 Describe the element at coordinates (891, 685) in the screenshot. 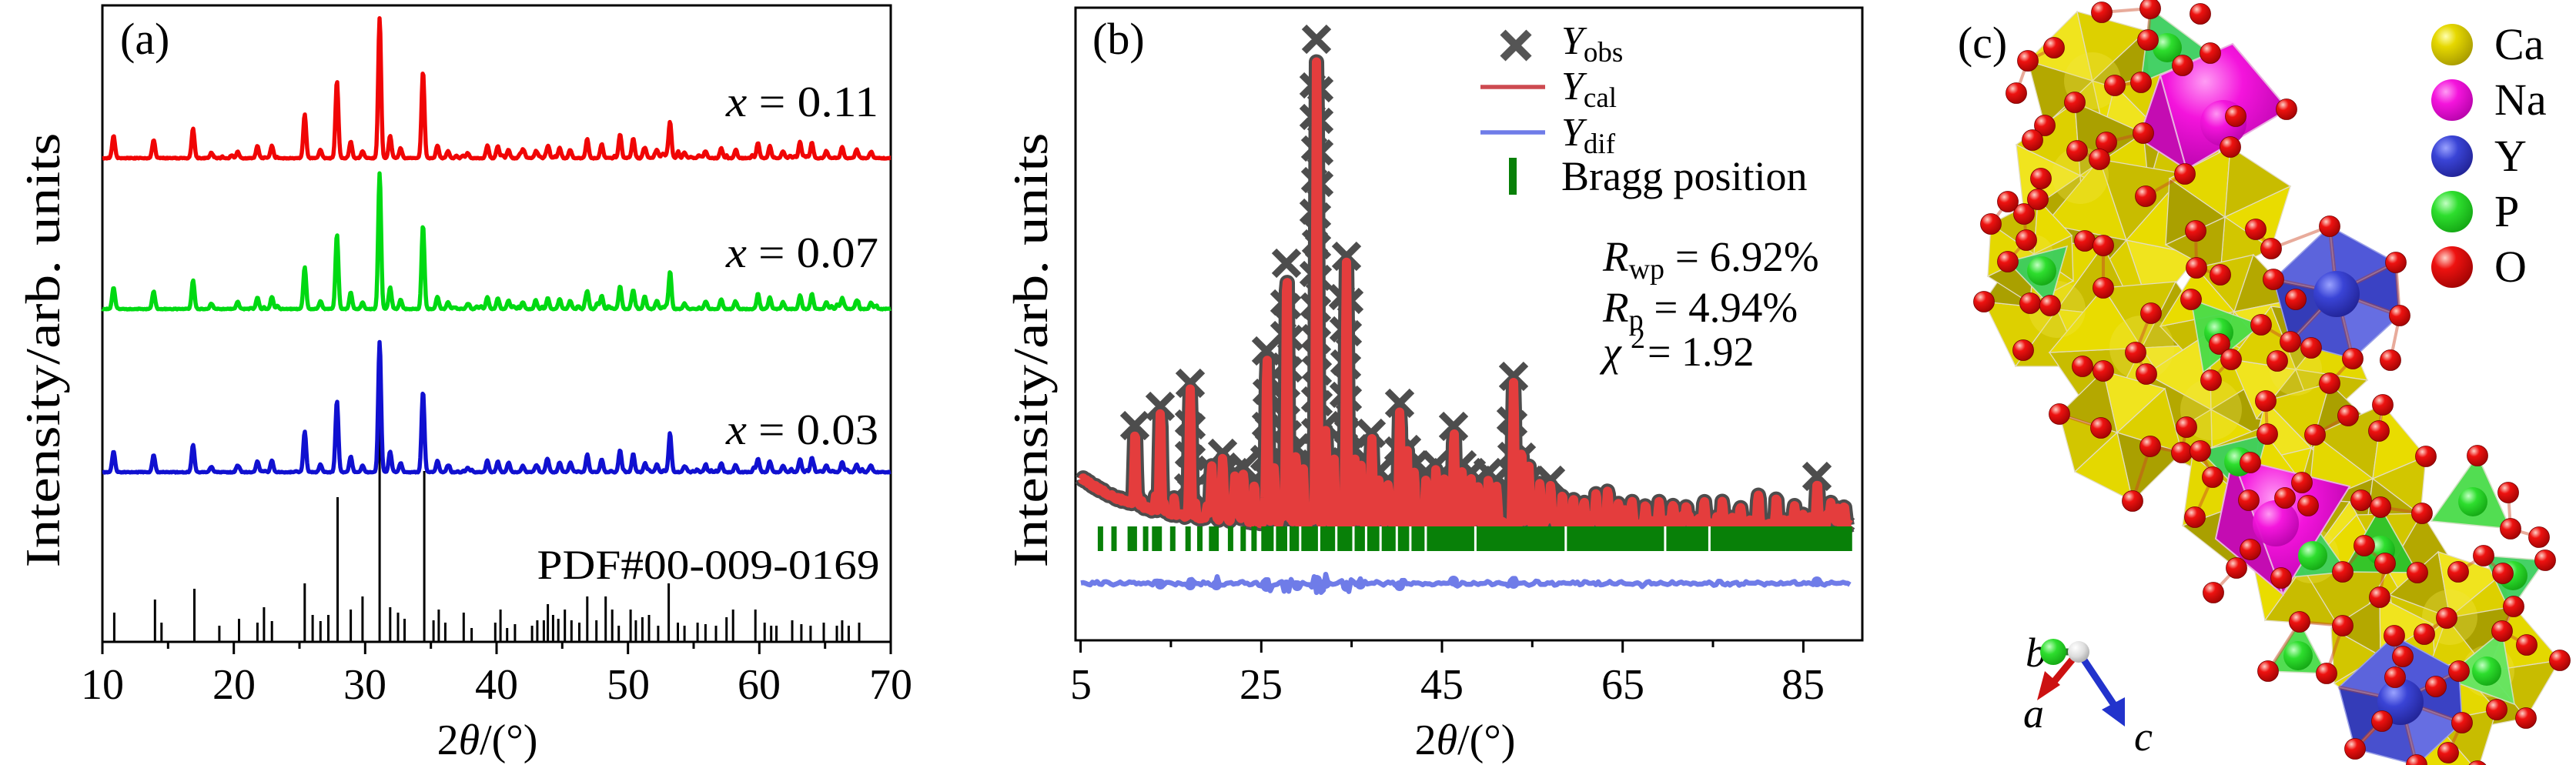

I see `svg-text: 70` at that location.